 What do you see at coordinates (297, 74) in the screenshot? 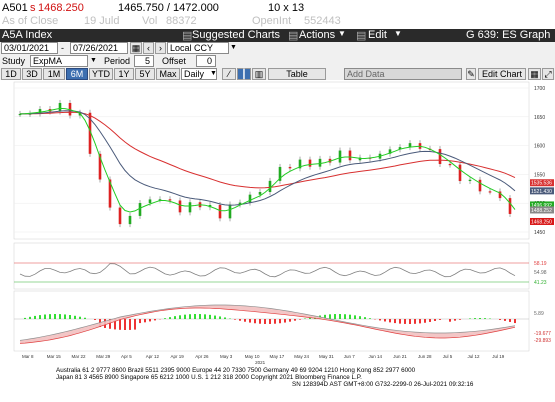
I see `table-button: Table` at bounding box center [297, 74].